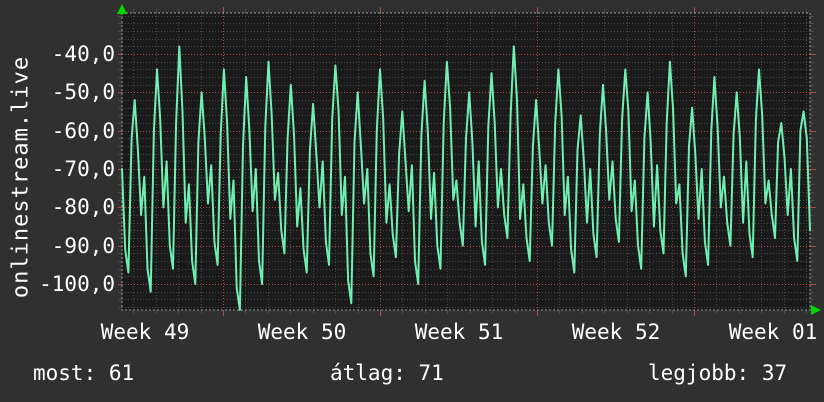 This screenshot has height=402, width=824. Describe the element at coordinates (83, 246) in the screenshot. I see `y-tick-label: -90,0` at that location.